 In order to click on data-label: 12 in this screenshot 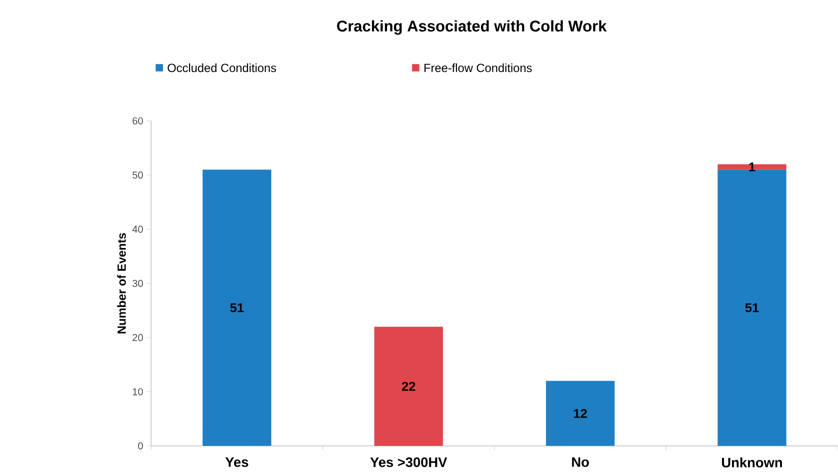, I will do `click(580, 413)`.